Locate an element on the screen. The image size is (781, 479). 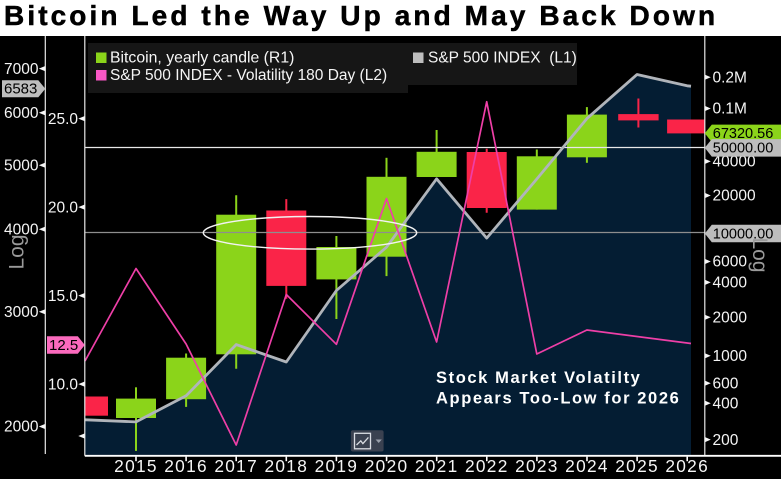
svg-text: 5000 is located at coordinates (21, 165).